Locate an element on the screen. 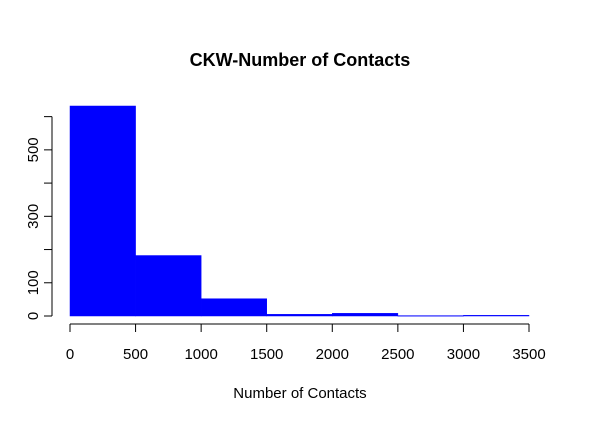 The image size is (600, 423). y-tick-label: 100 is located at coordinates (33, 282).